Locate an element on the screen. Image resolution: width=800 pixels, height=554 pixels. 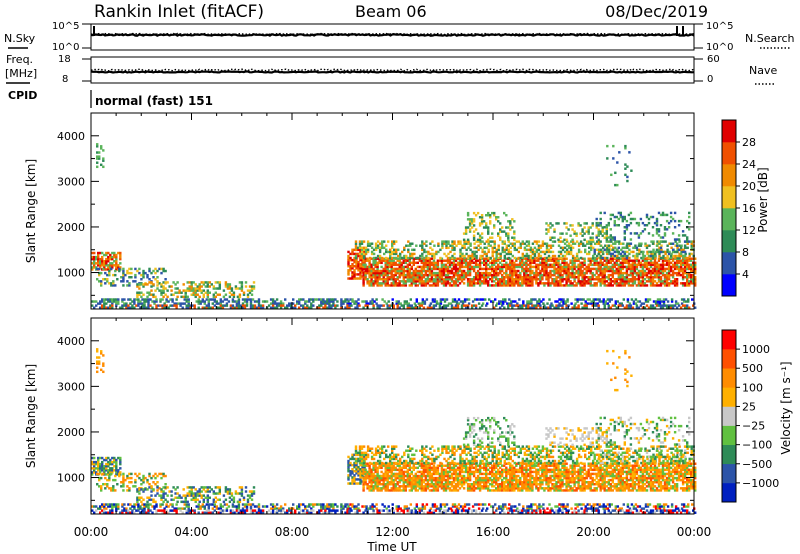
nsky-series is located at coordinates (392, 35).